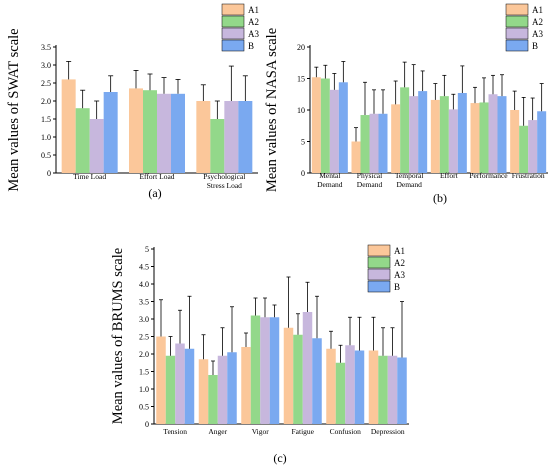 The width and height of the screenshot is (550, 473). Describe the element at coordinates (217, 431) in the screenshot. I see `x-tick-label: Anger` at that location.